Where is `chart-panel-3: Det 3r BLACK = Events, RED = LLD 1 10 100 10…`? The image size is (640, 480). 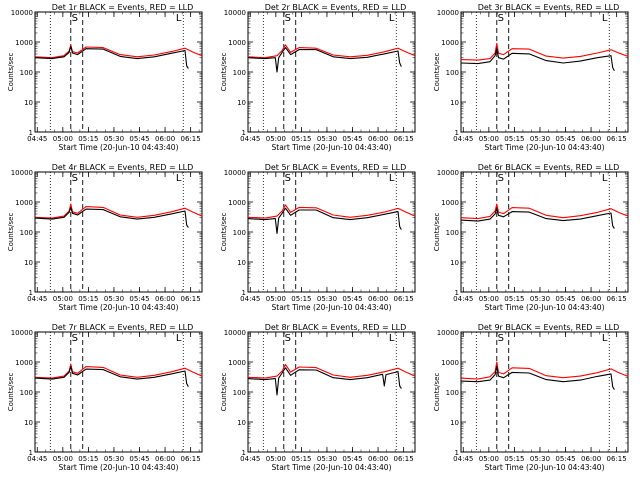
chart-panel-3: Det 3r BLACK = Events, RED = LLD 1 10 100 10… is located at coordinates (531, 77).